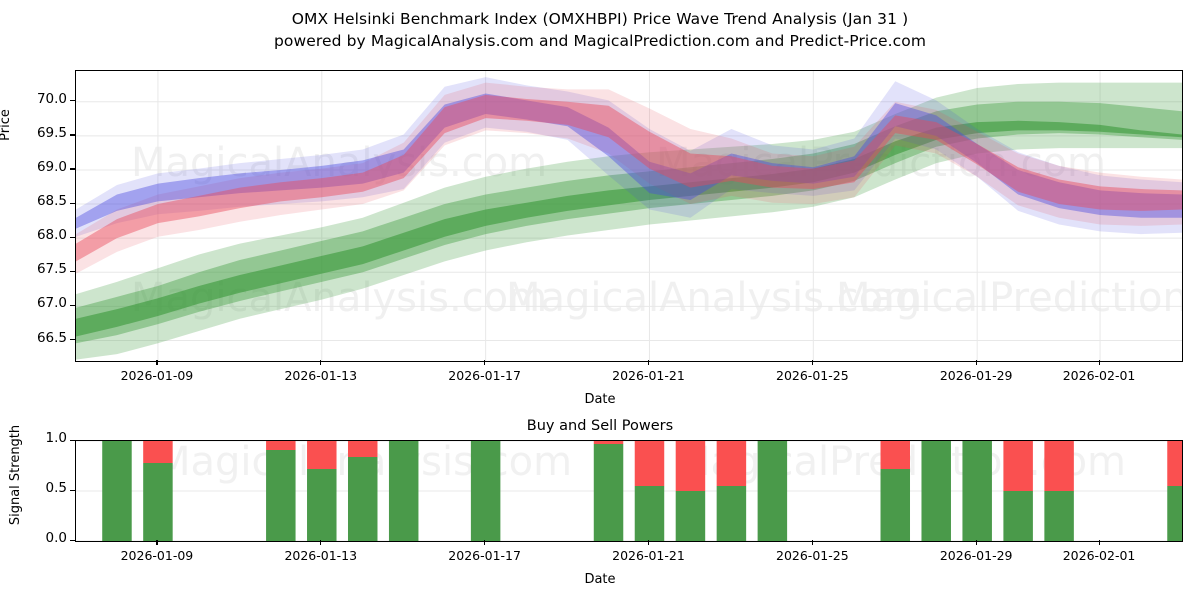 The height and width of the screenshot is (600, 1200). What do you see at coordinates (484, 375) in the screenshot?
I see `price-x-tick-label: 2026-01-17` at bounding box center [484, 375].